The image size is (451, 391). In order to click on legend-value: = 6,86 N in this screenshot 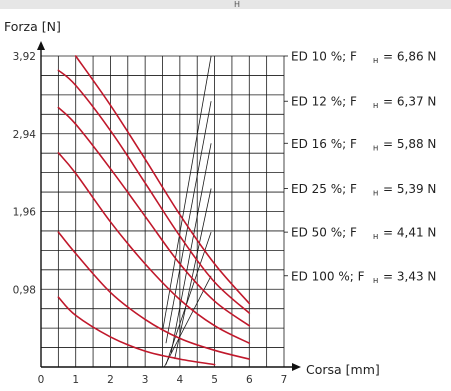, I will do `click(409, 57)`.